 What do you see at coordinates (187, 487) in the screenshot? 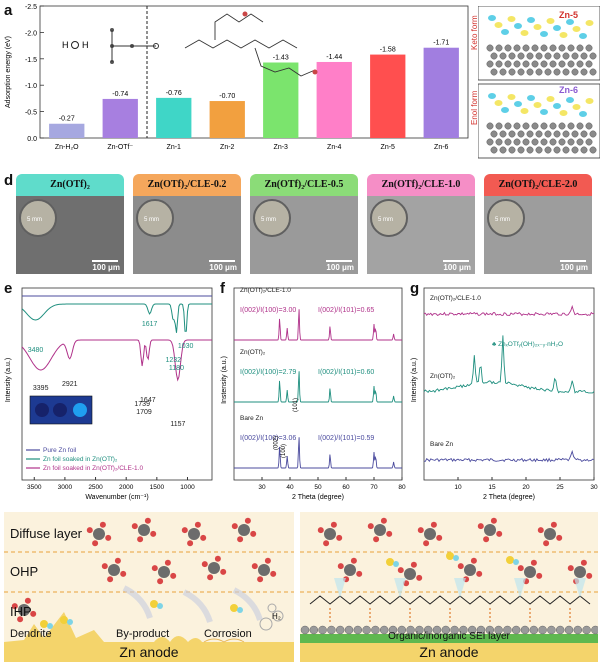
I see `x-tick-label: 1000` at bounding box center [187, 487].